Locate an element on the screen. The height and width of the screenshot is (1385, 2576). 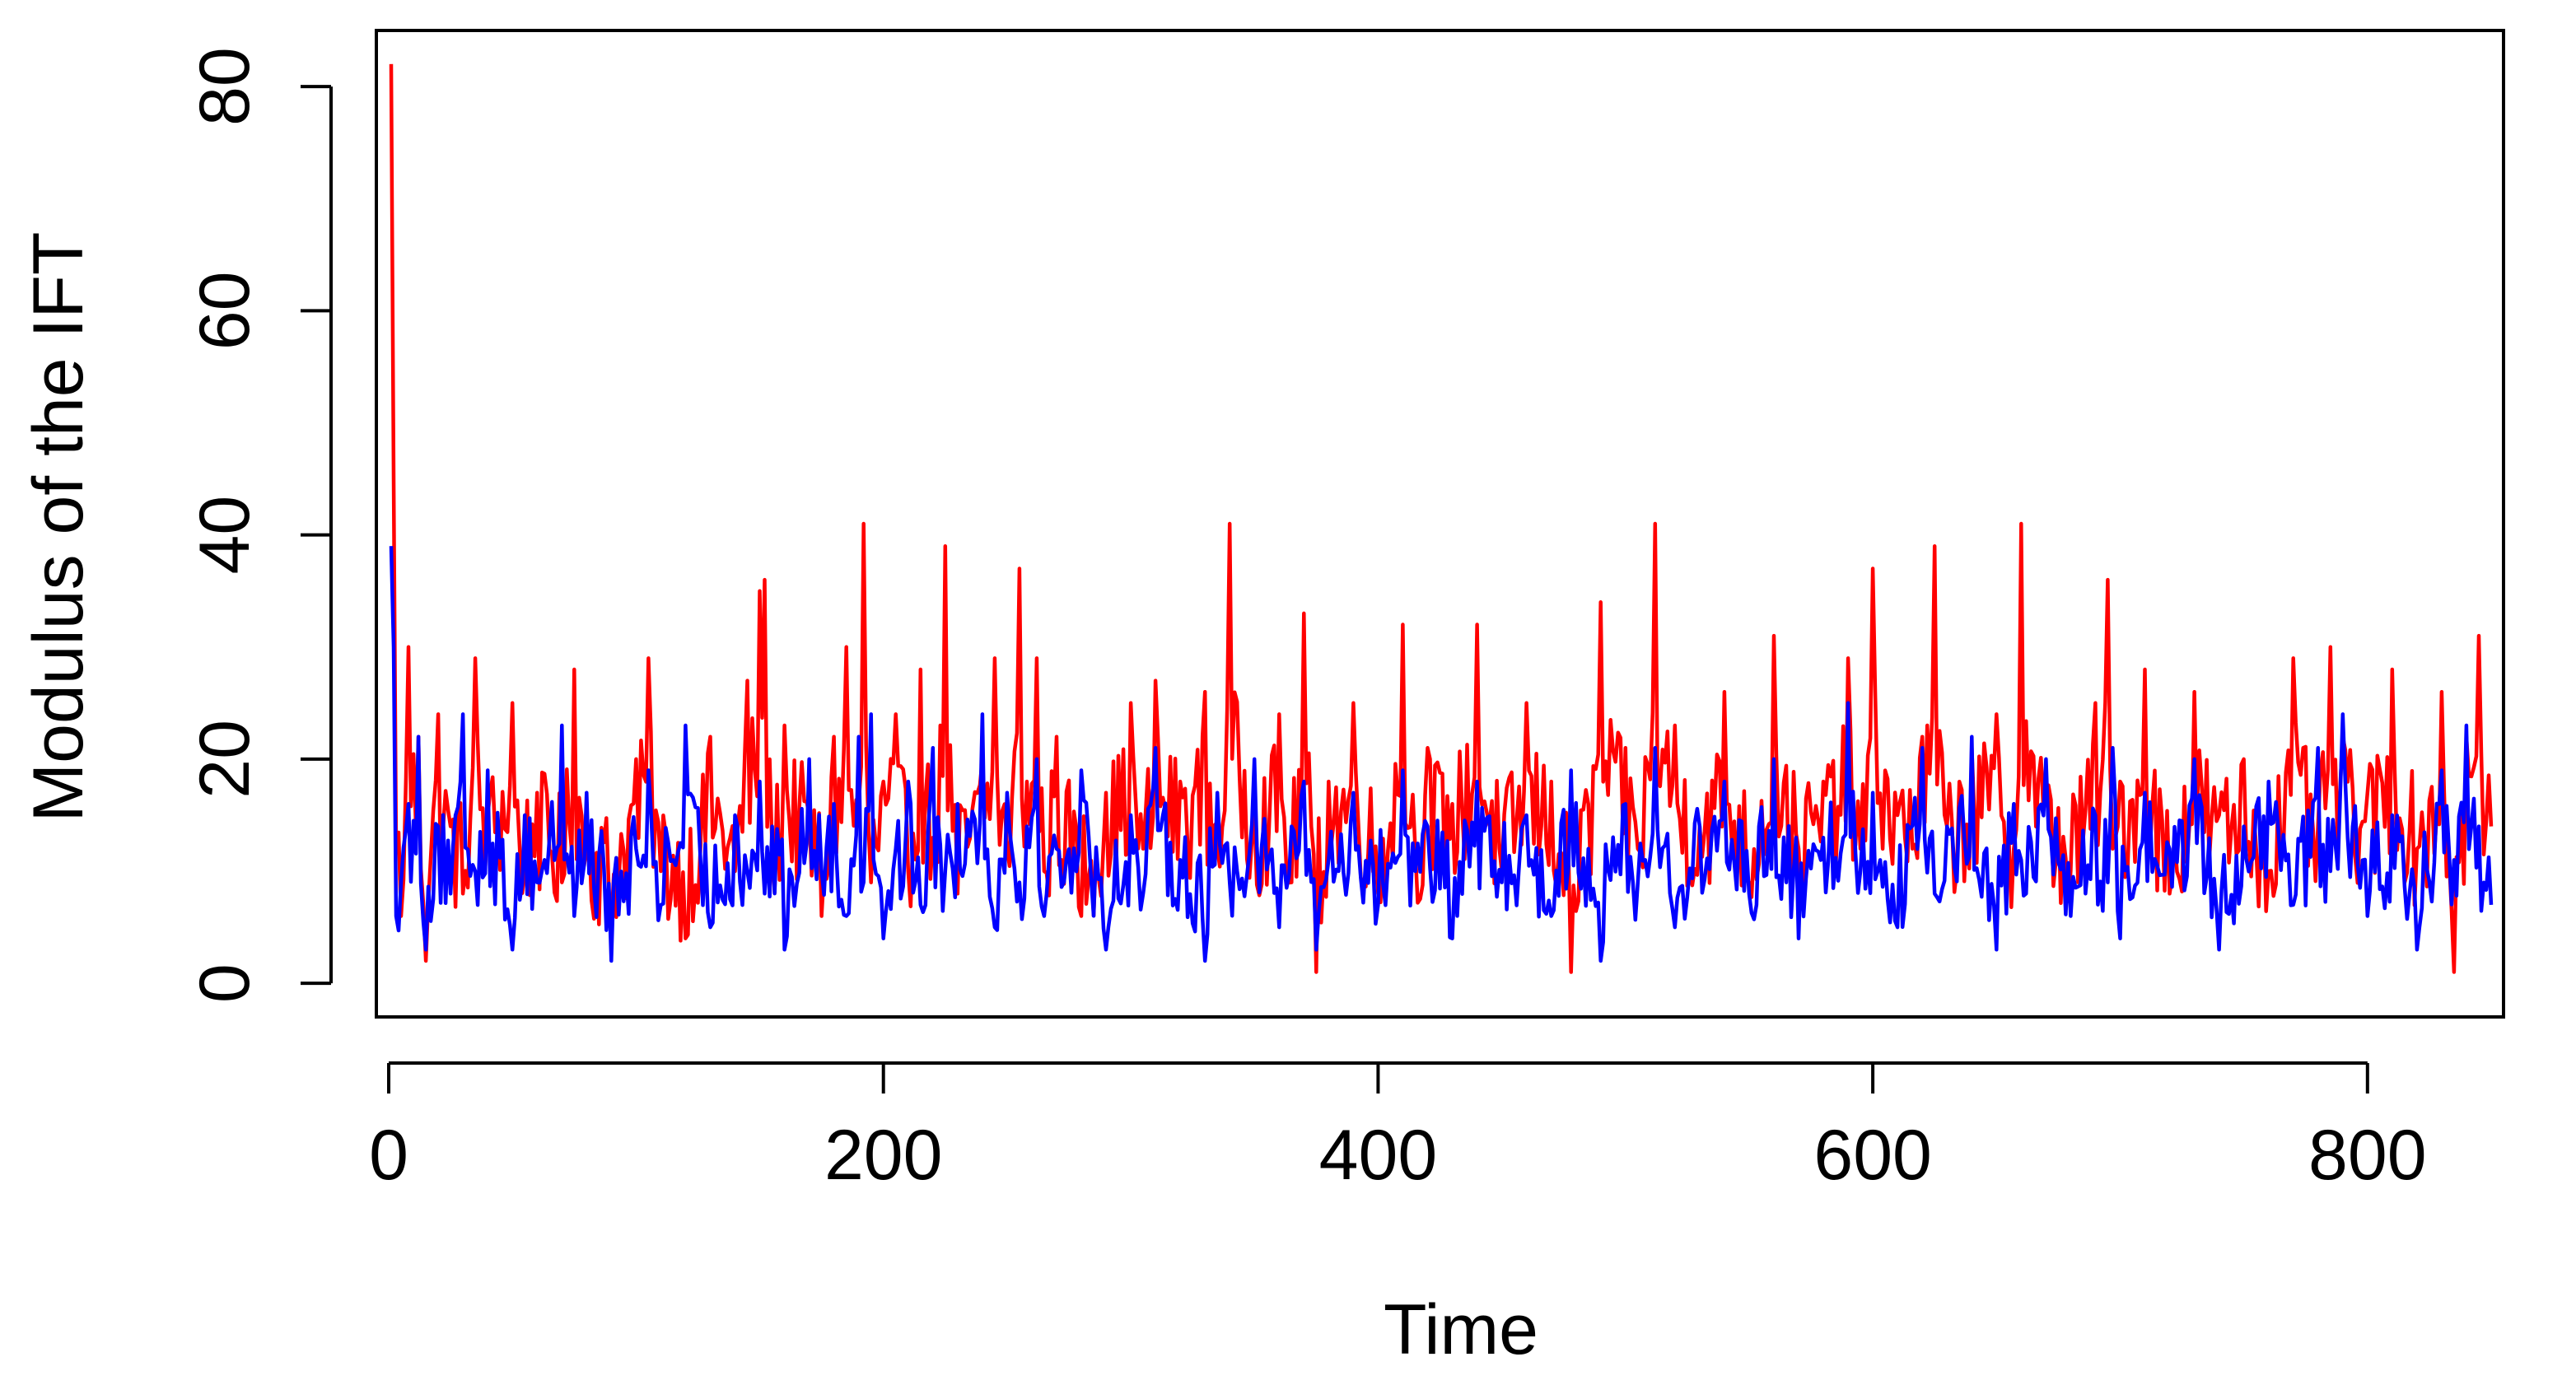
x-tick-label: 200 is located at coordinates (883, 1155).